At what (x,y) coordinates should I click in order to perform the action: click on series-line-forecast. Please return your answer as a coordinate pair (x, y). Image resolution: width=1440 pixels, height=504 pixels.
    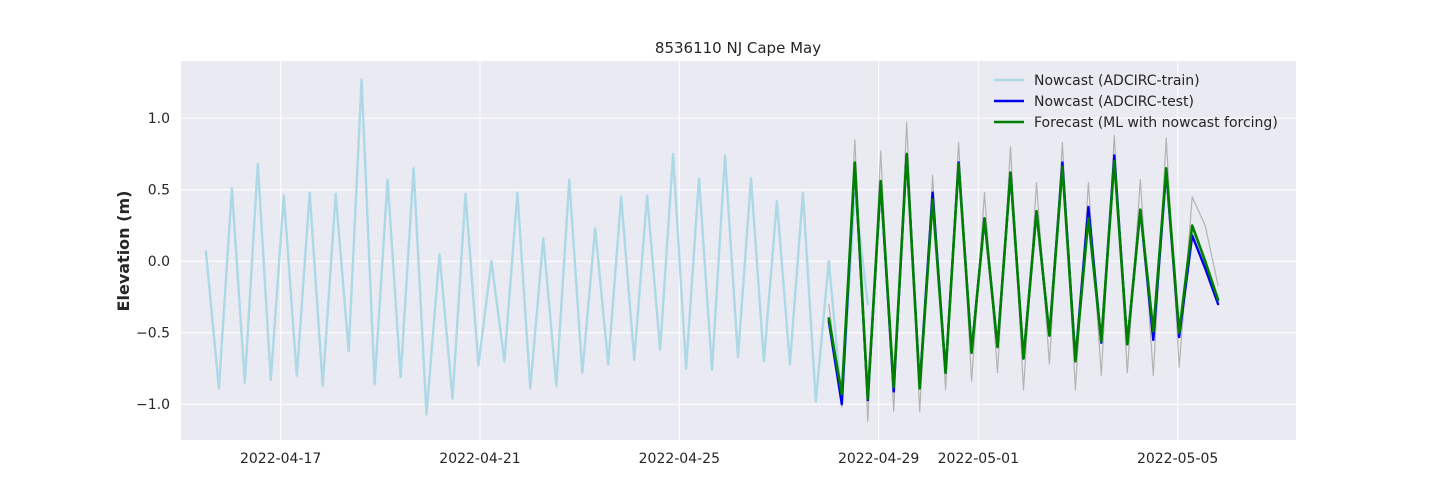
    Looking at the image, I should click on (1023, 276).